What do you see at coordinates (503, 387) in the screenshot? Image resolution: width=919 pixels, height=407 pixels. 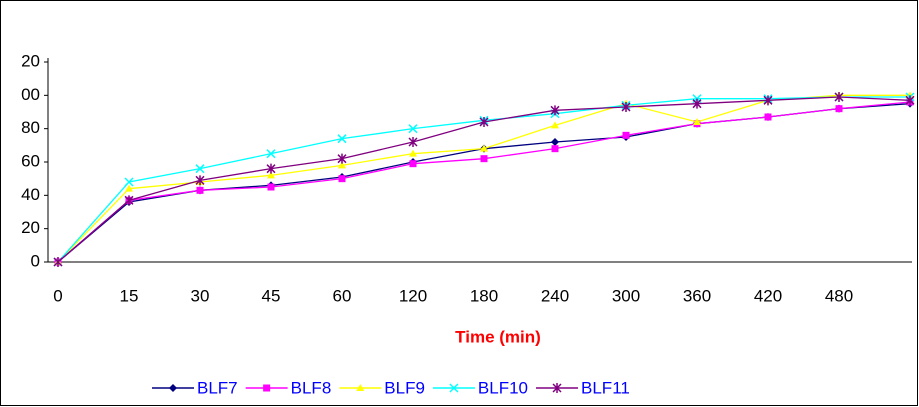 I see `legend-label: BLF10` at bounding box center [503, 387].